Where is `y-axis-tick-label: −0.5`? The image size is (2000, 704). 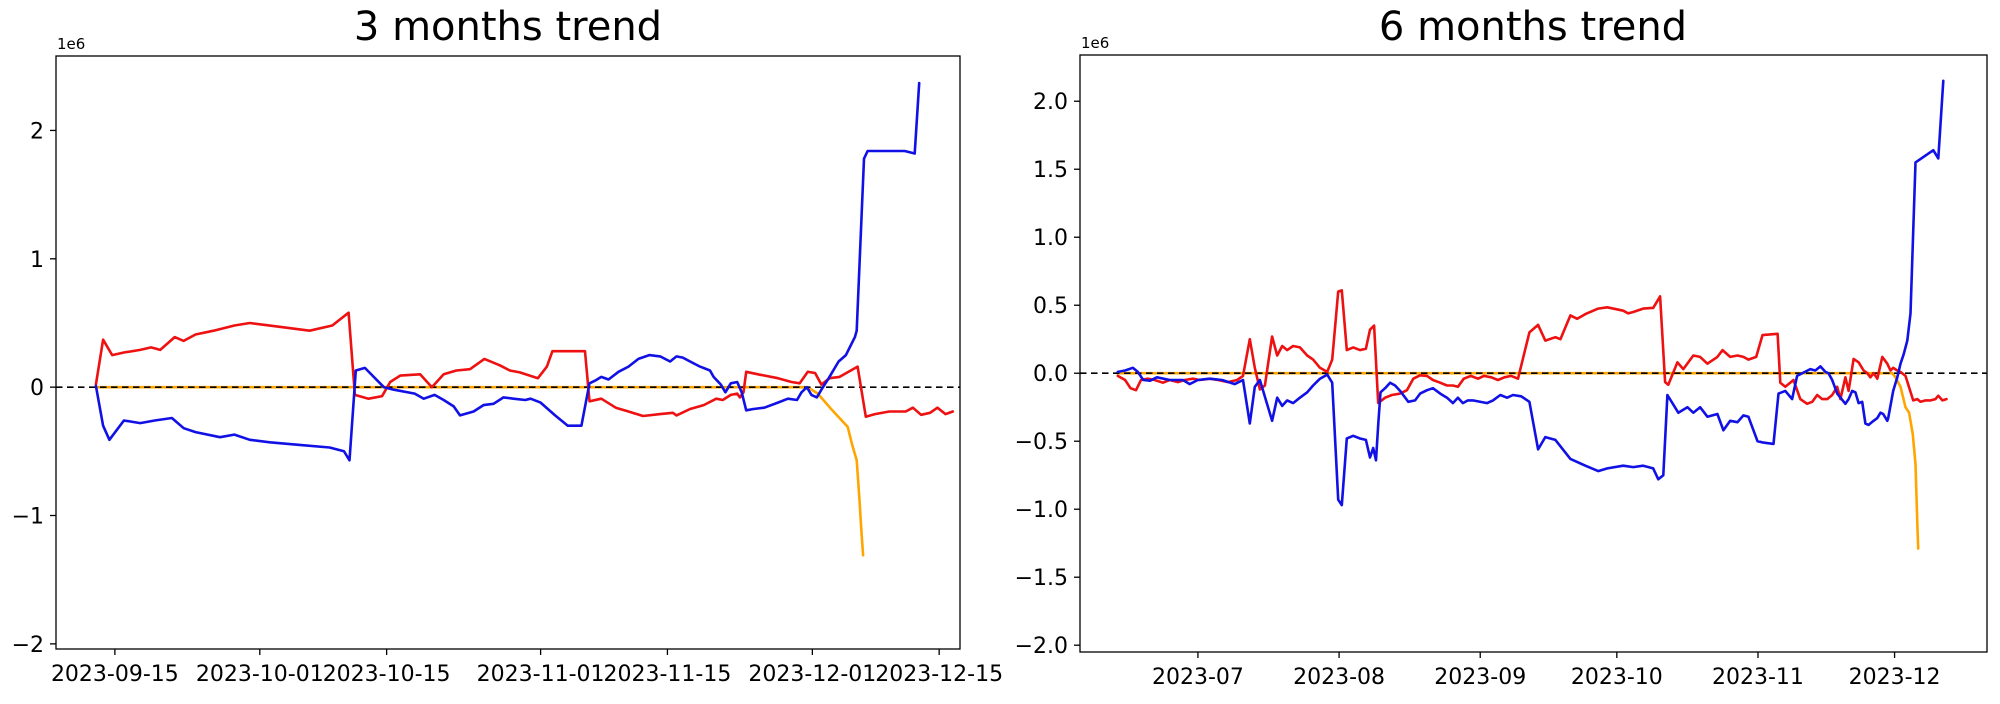
y-axis-tick-label: −0.5 is located at coordinates (1041, 442).